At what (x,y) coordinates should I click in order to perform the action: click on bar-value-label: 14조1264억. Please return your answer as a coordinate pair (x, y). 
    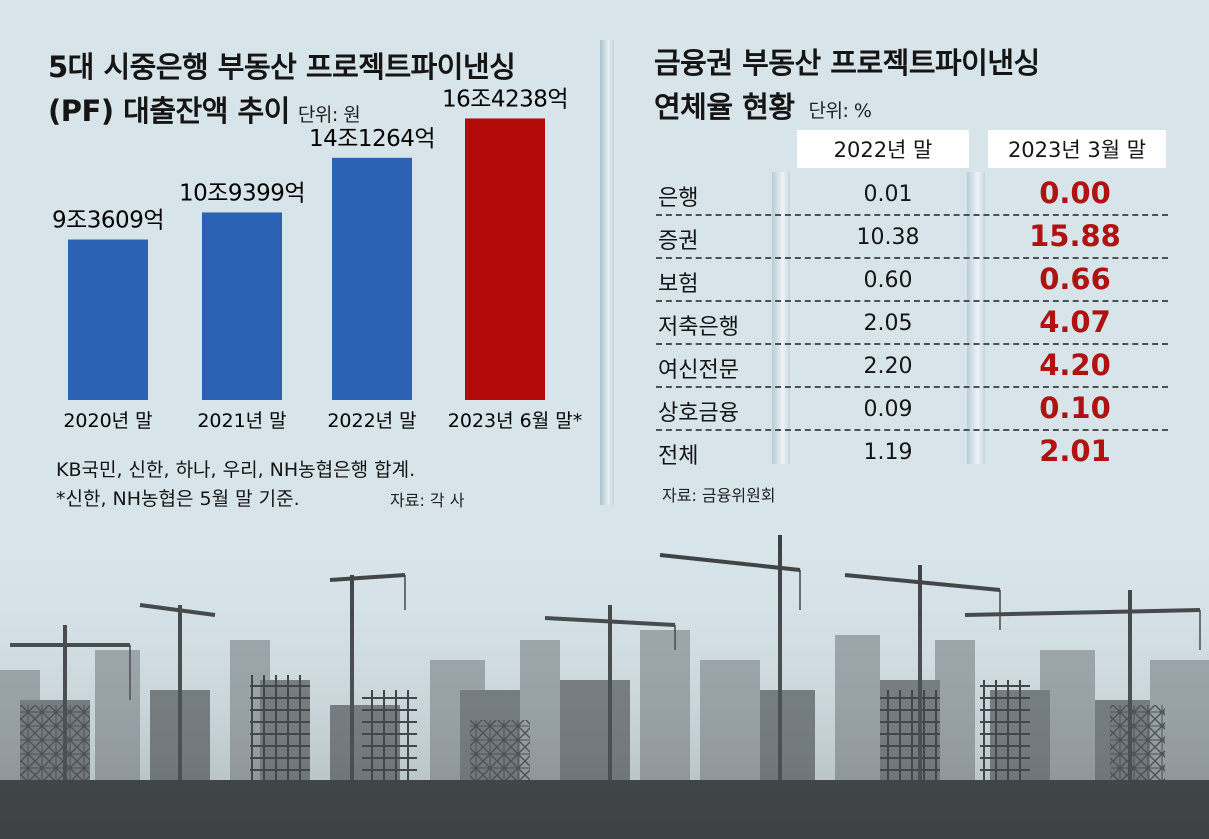
    Looking at the image, I should click on (372, 139).